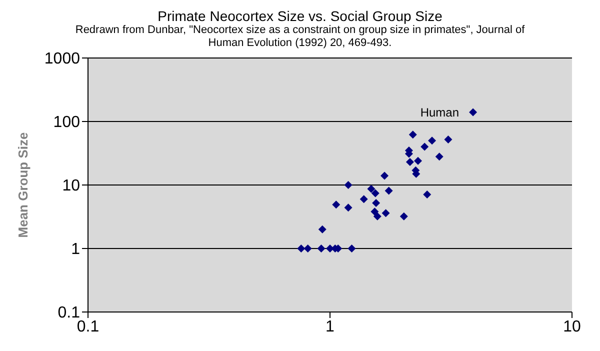  I want to click on y-tick-label: 1, so click(75, 249).